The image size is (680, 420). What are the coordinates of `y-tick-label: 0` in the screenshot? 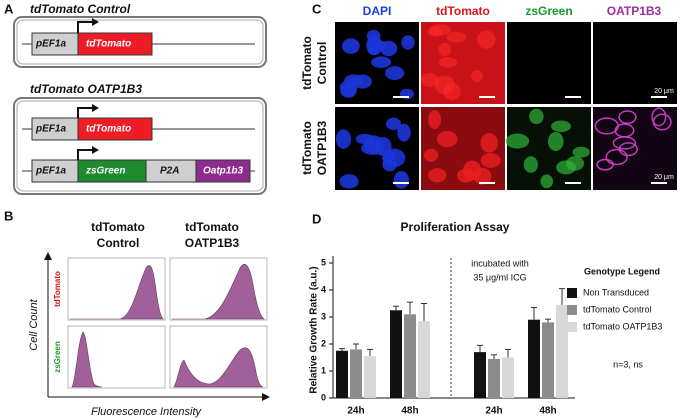 It's located at (323, 397).